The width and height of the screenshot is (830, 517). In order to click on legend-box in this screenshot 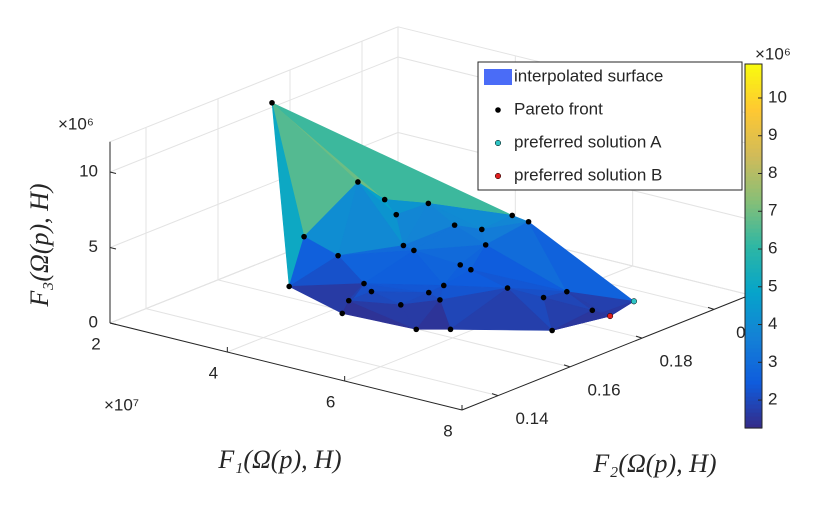, I will do `click(610, 126)`.